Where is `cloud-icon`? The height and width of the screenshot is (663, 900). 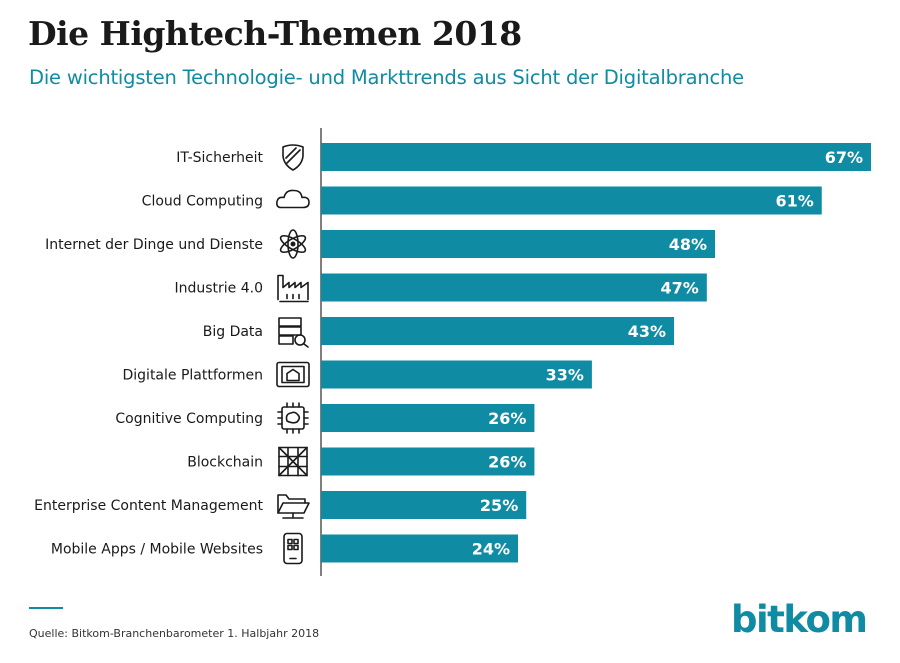
cloud-icon is located at coordinates (293, 199).